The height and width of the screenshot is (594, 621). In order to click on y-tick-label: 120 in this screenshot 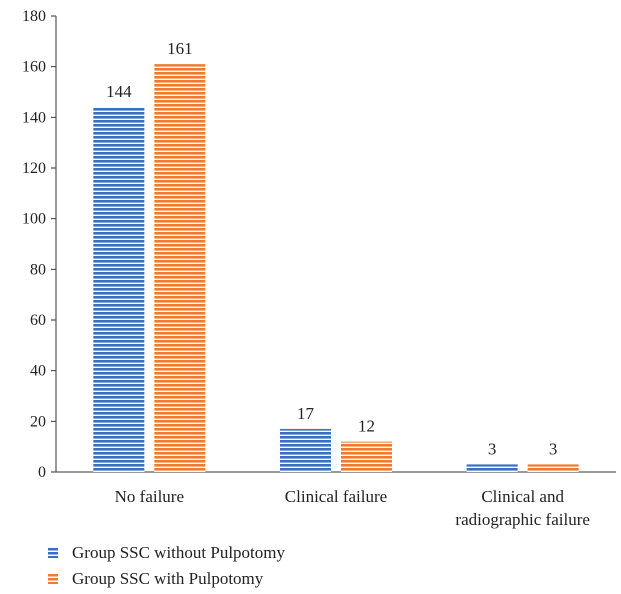, I will do `click(34, 168)`.